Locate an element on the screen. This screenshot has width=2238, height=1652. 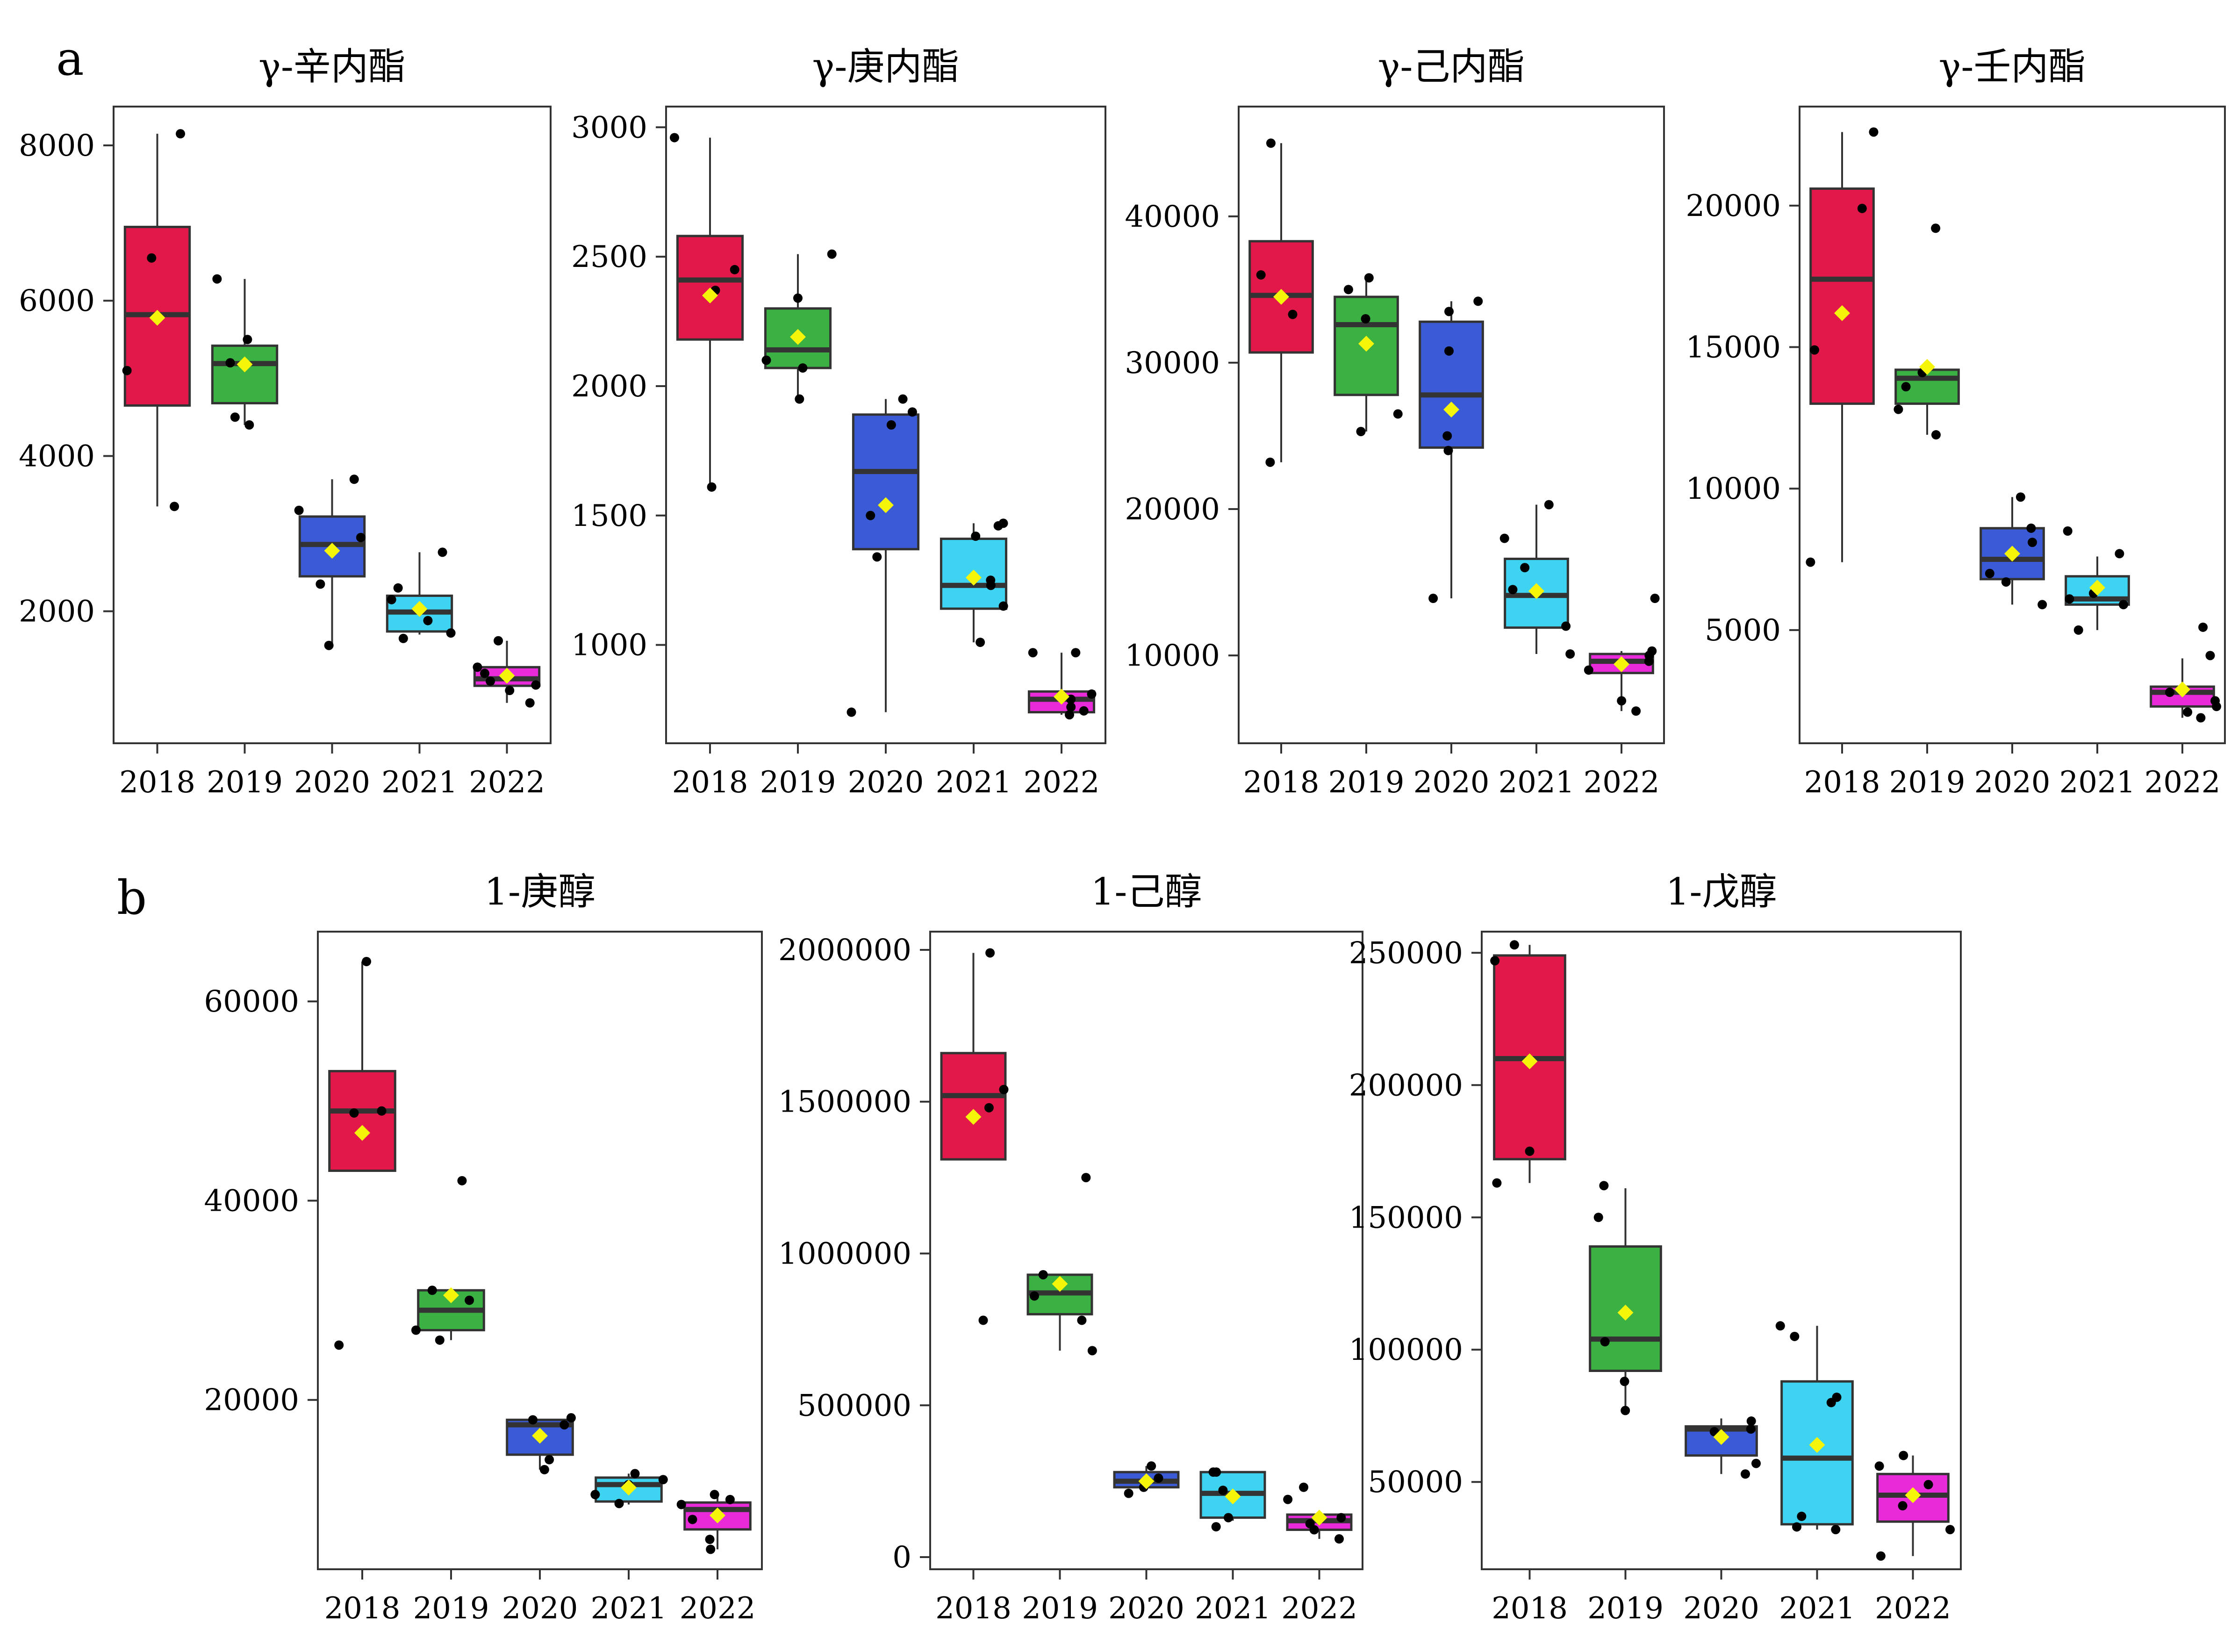
iqr-box is located at coordinates (886, 482).